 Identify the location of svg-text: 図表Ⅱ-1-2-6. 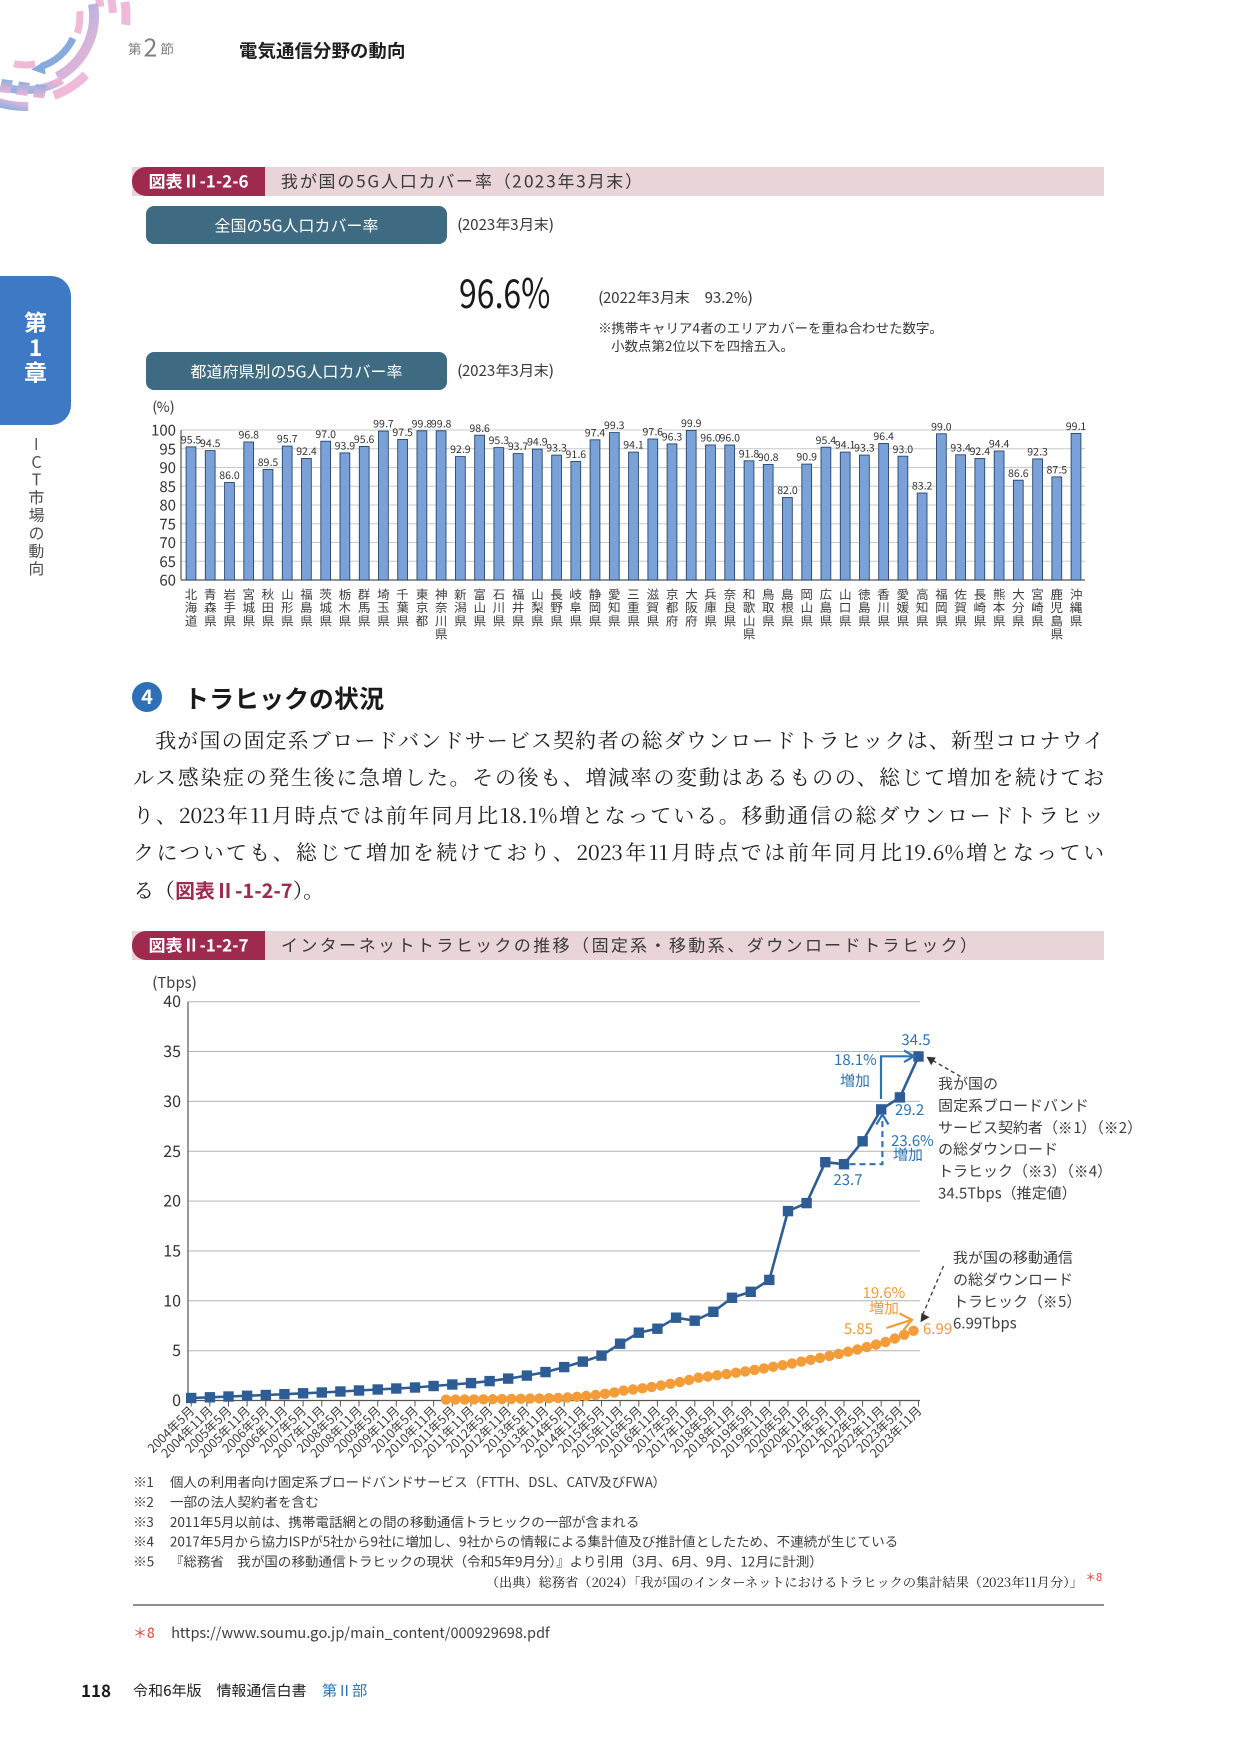
(199, 180).